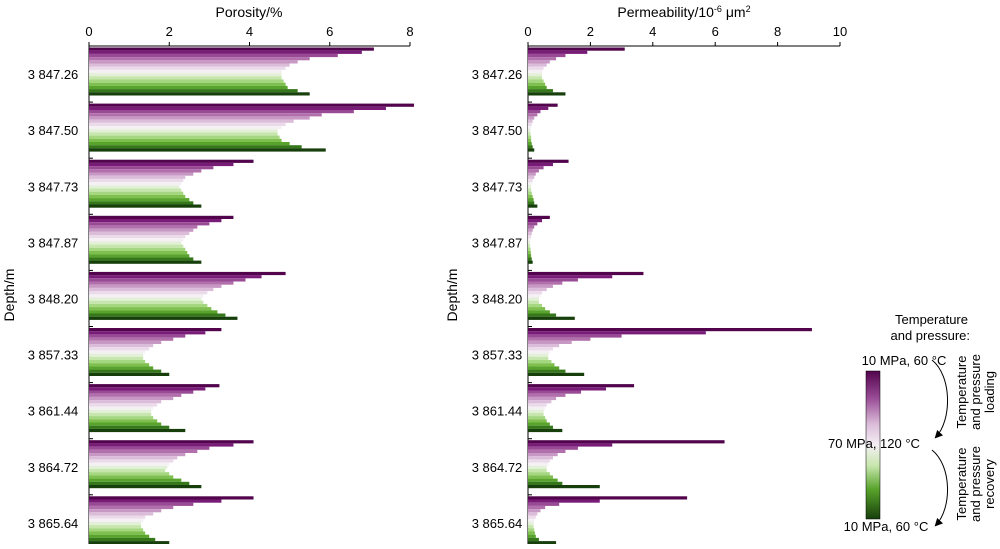 The width and height of the screenshot is (1000, 549). I want to click on porosity-tick-label: 0, so click(88, 31).